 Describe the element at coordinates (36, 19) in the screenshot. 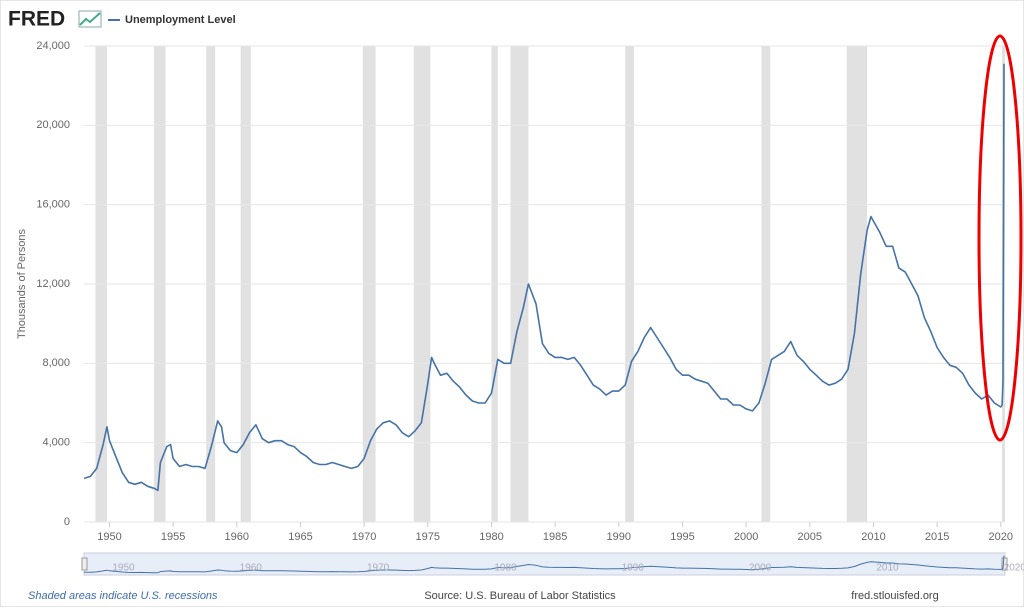

I see `logo: FRED` at that location.